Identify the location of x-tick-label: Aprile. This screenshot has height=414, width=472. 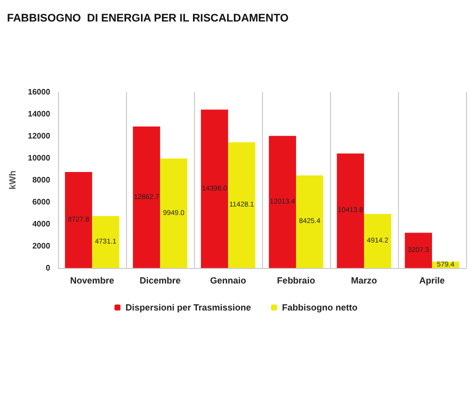
(432, 281).